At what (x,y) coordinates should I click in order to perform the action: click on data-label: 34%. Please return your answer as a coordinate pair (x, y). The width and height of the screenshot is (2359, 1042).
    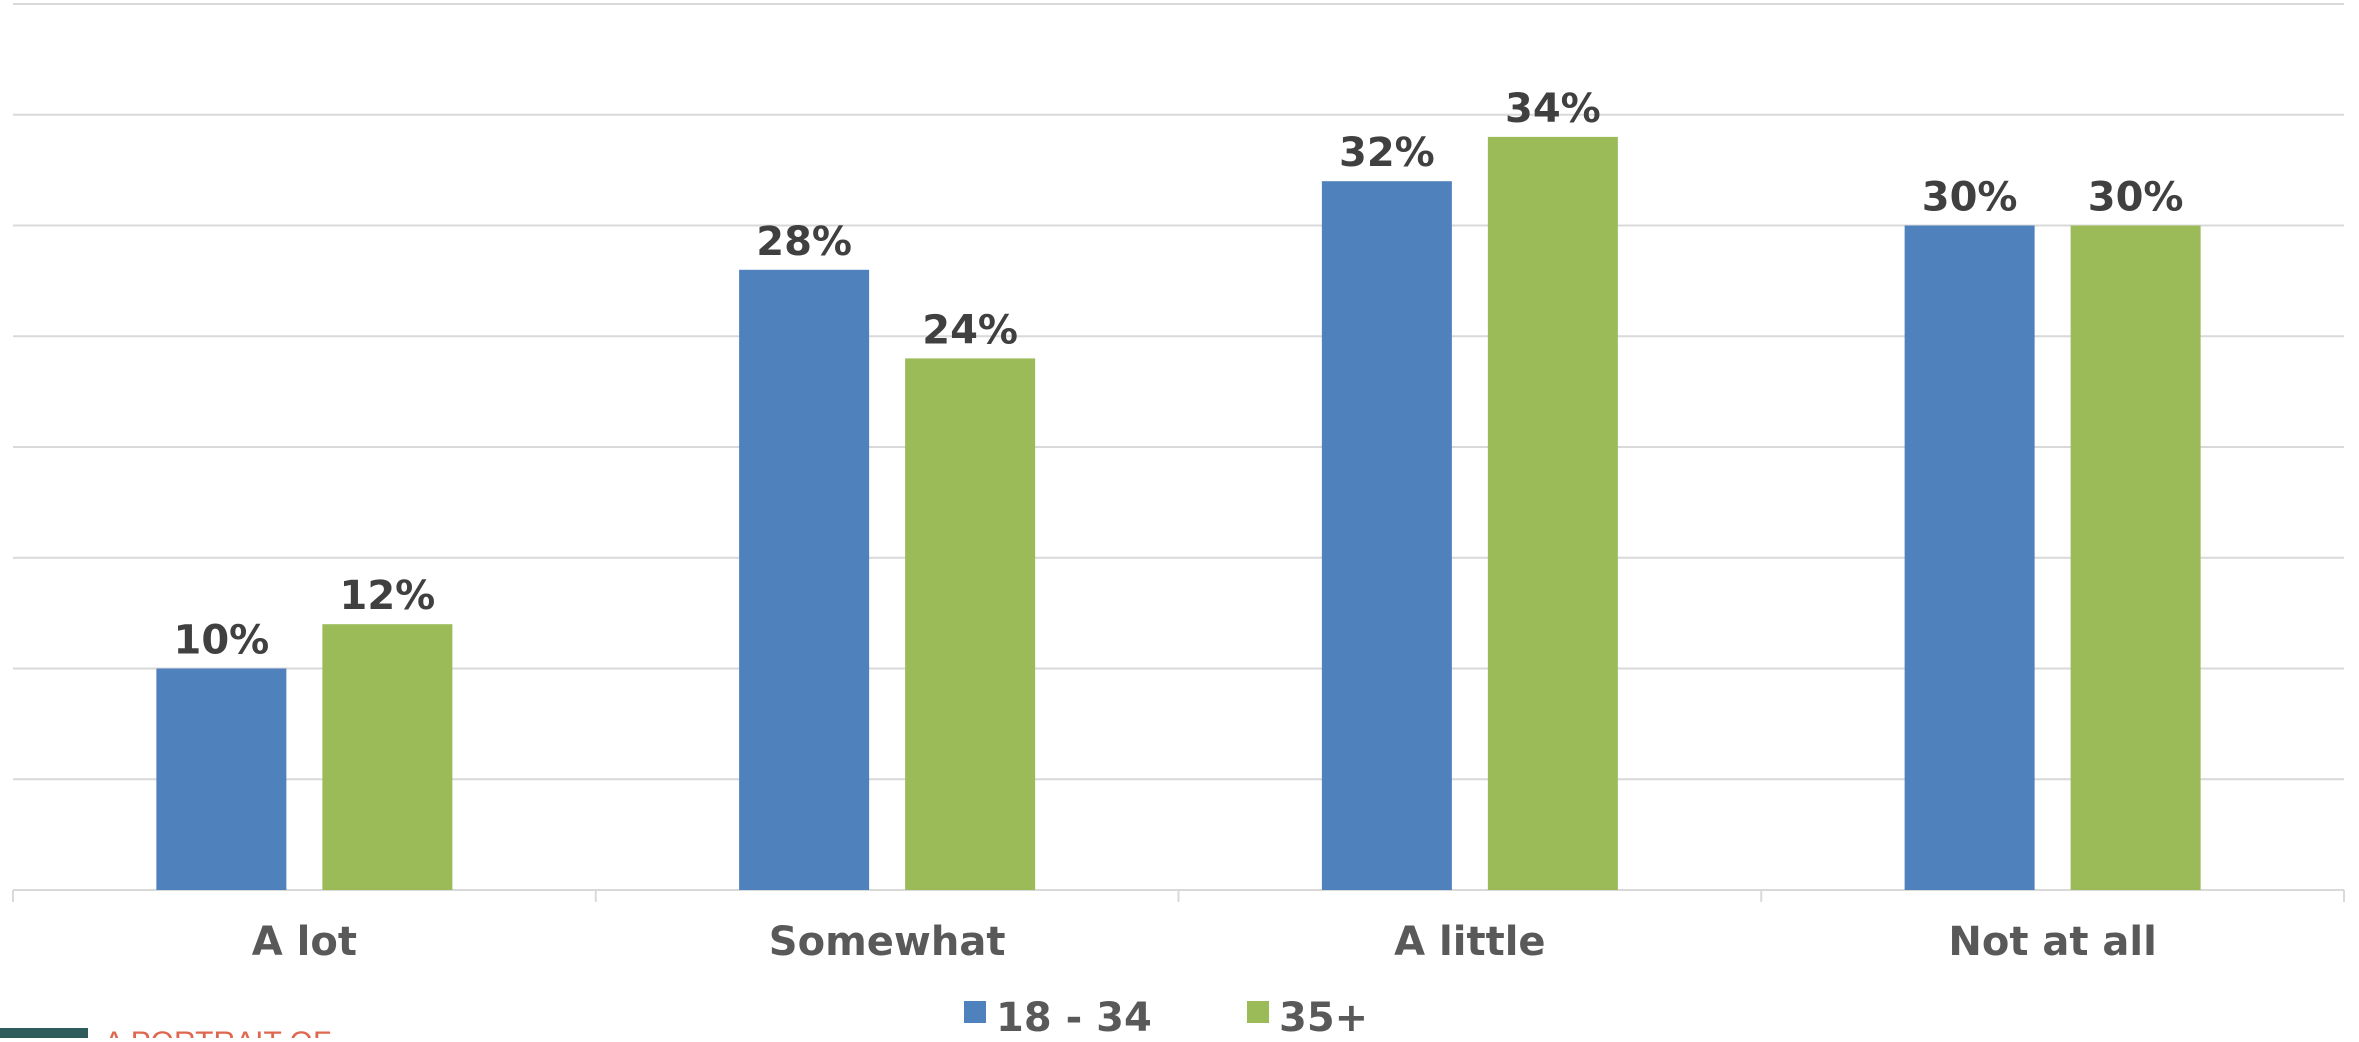
    Looking at the image, I should click on (1553, 109).